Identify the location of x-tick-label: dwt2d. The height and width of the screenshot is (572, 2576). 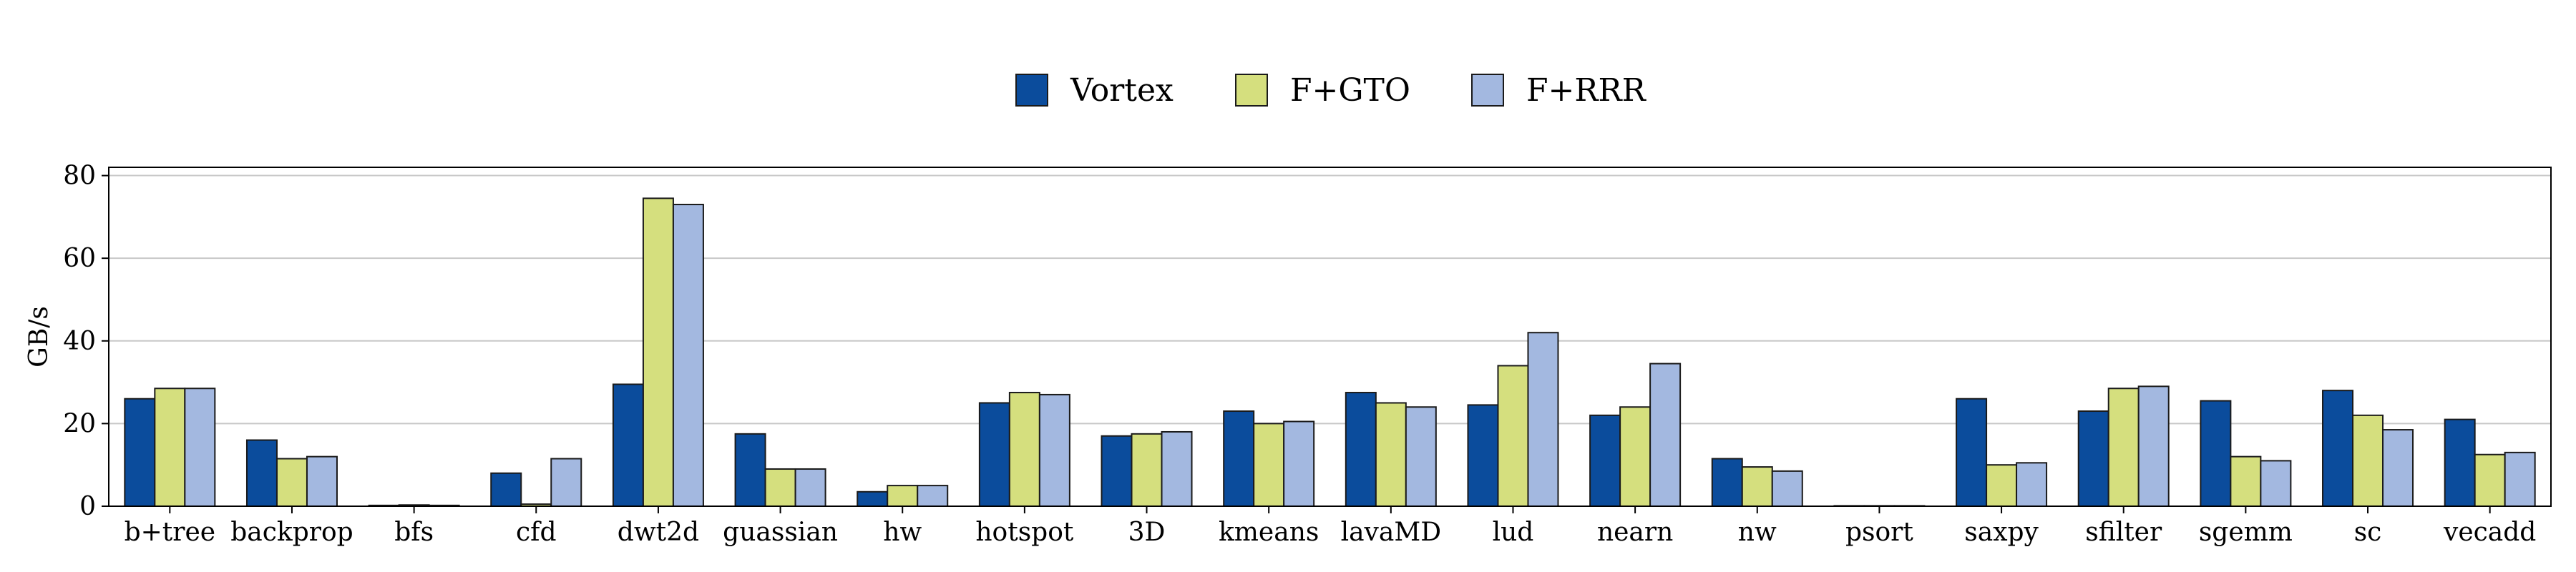
(658, 532).